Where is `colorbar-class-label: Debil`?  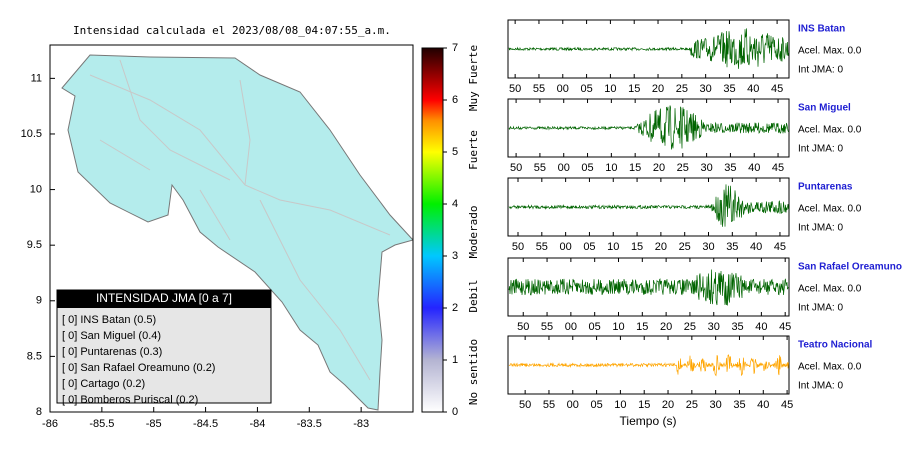 colorbar-class-label: Debil is located at coordinates (473, 295).